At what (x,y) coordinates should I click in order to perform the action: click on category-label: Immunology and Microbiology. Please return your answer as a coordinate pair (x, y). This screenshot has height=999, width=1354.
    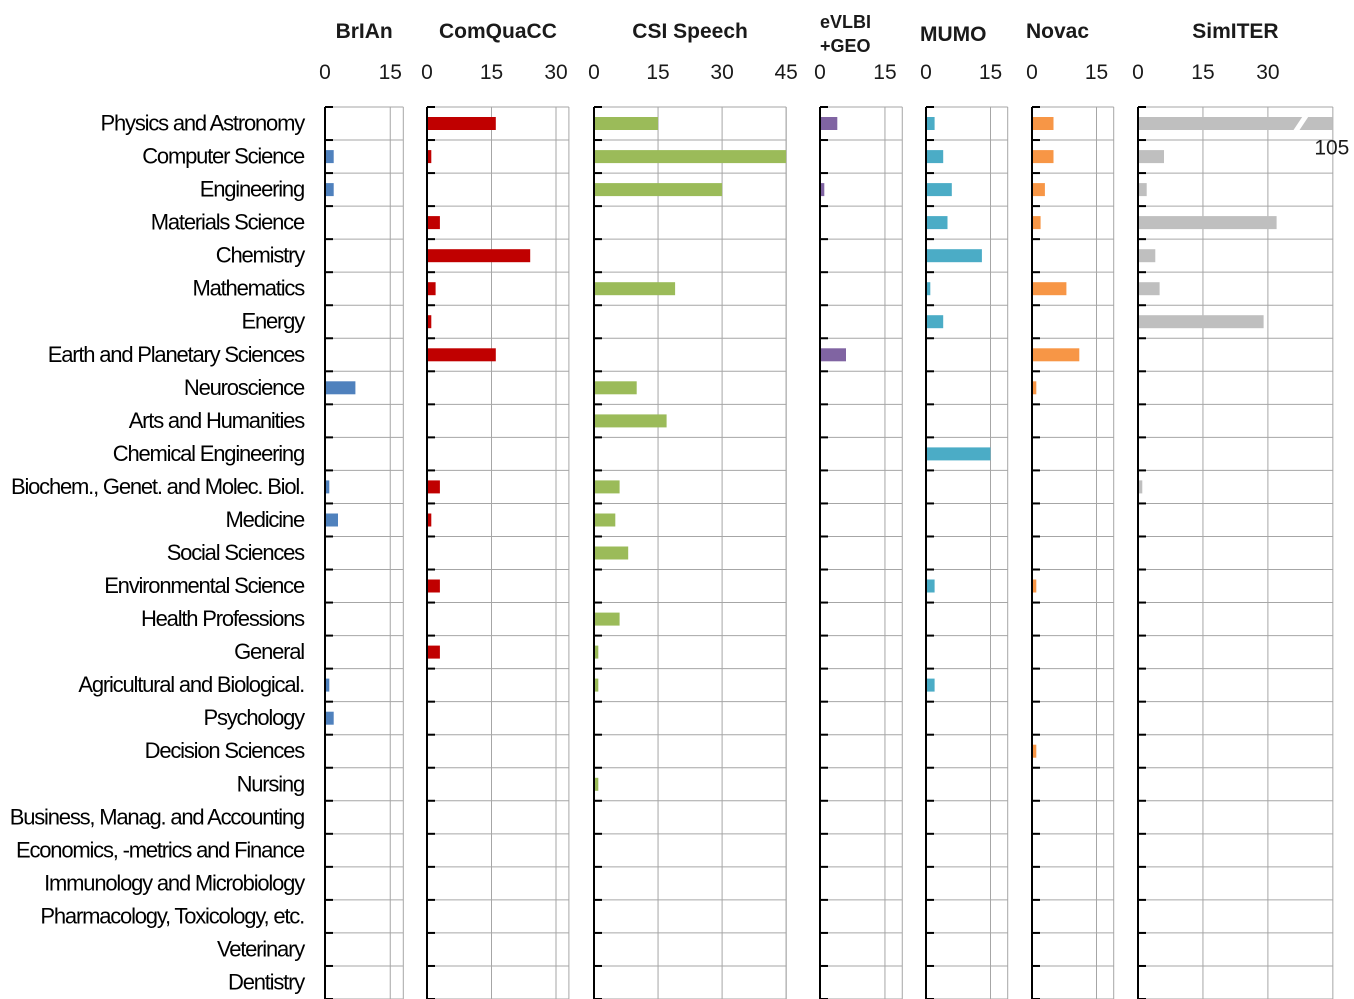
    Looking at the image, I should click on (174, 882).